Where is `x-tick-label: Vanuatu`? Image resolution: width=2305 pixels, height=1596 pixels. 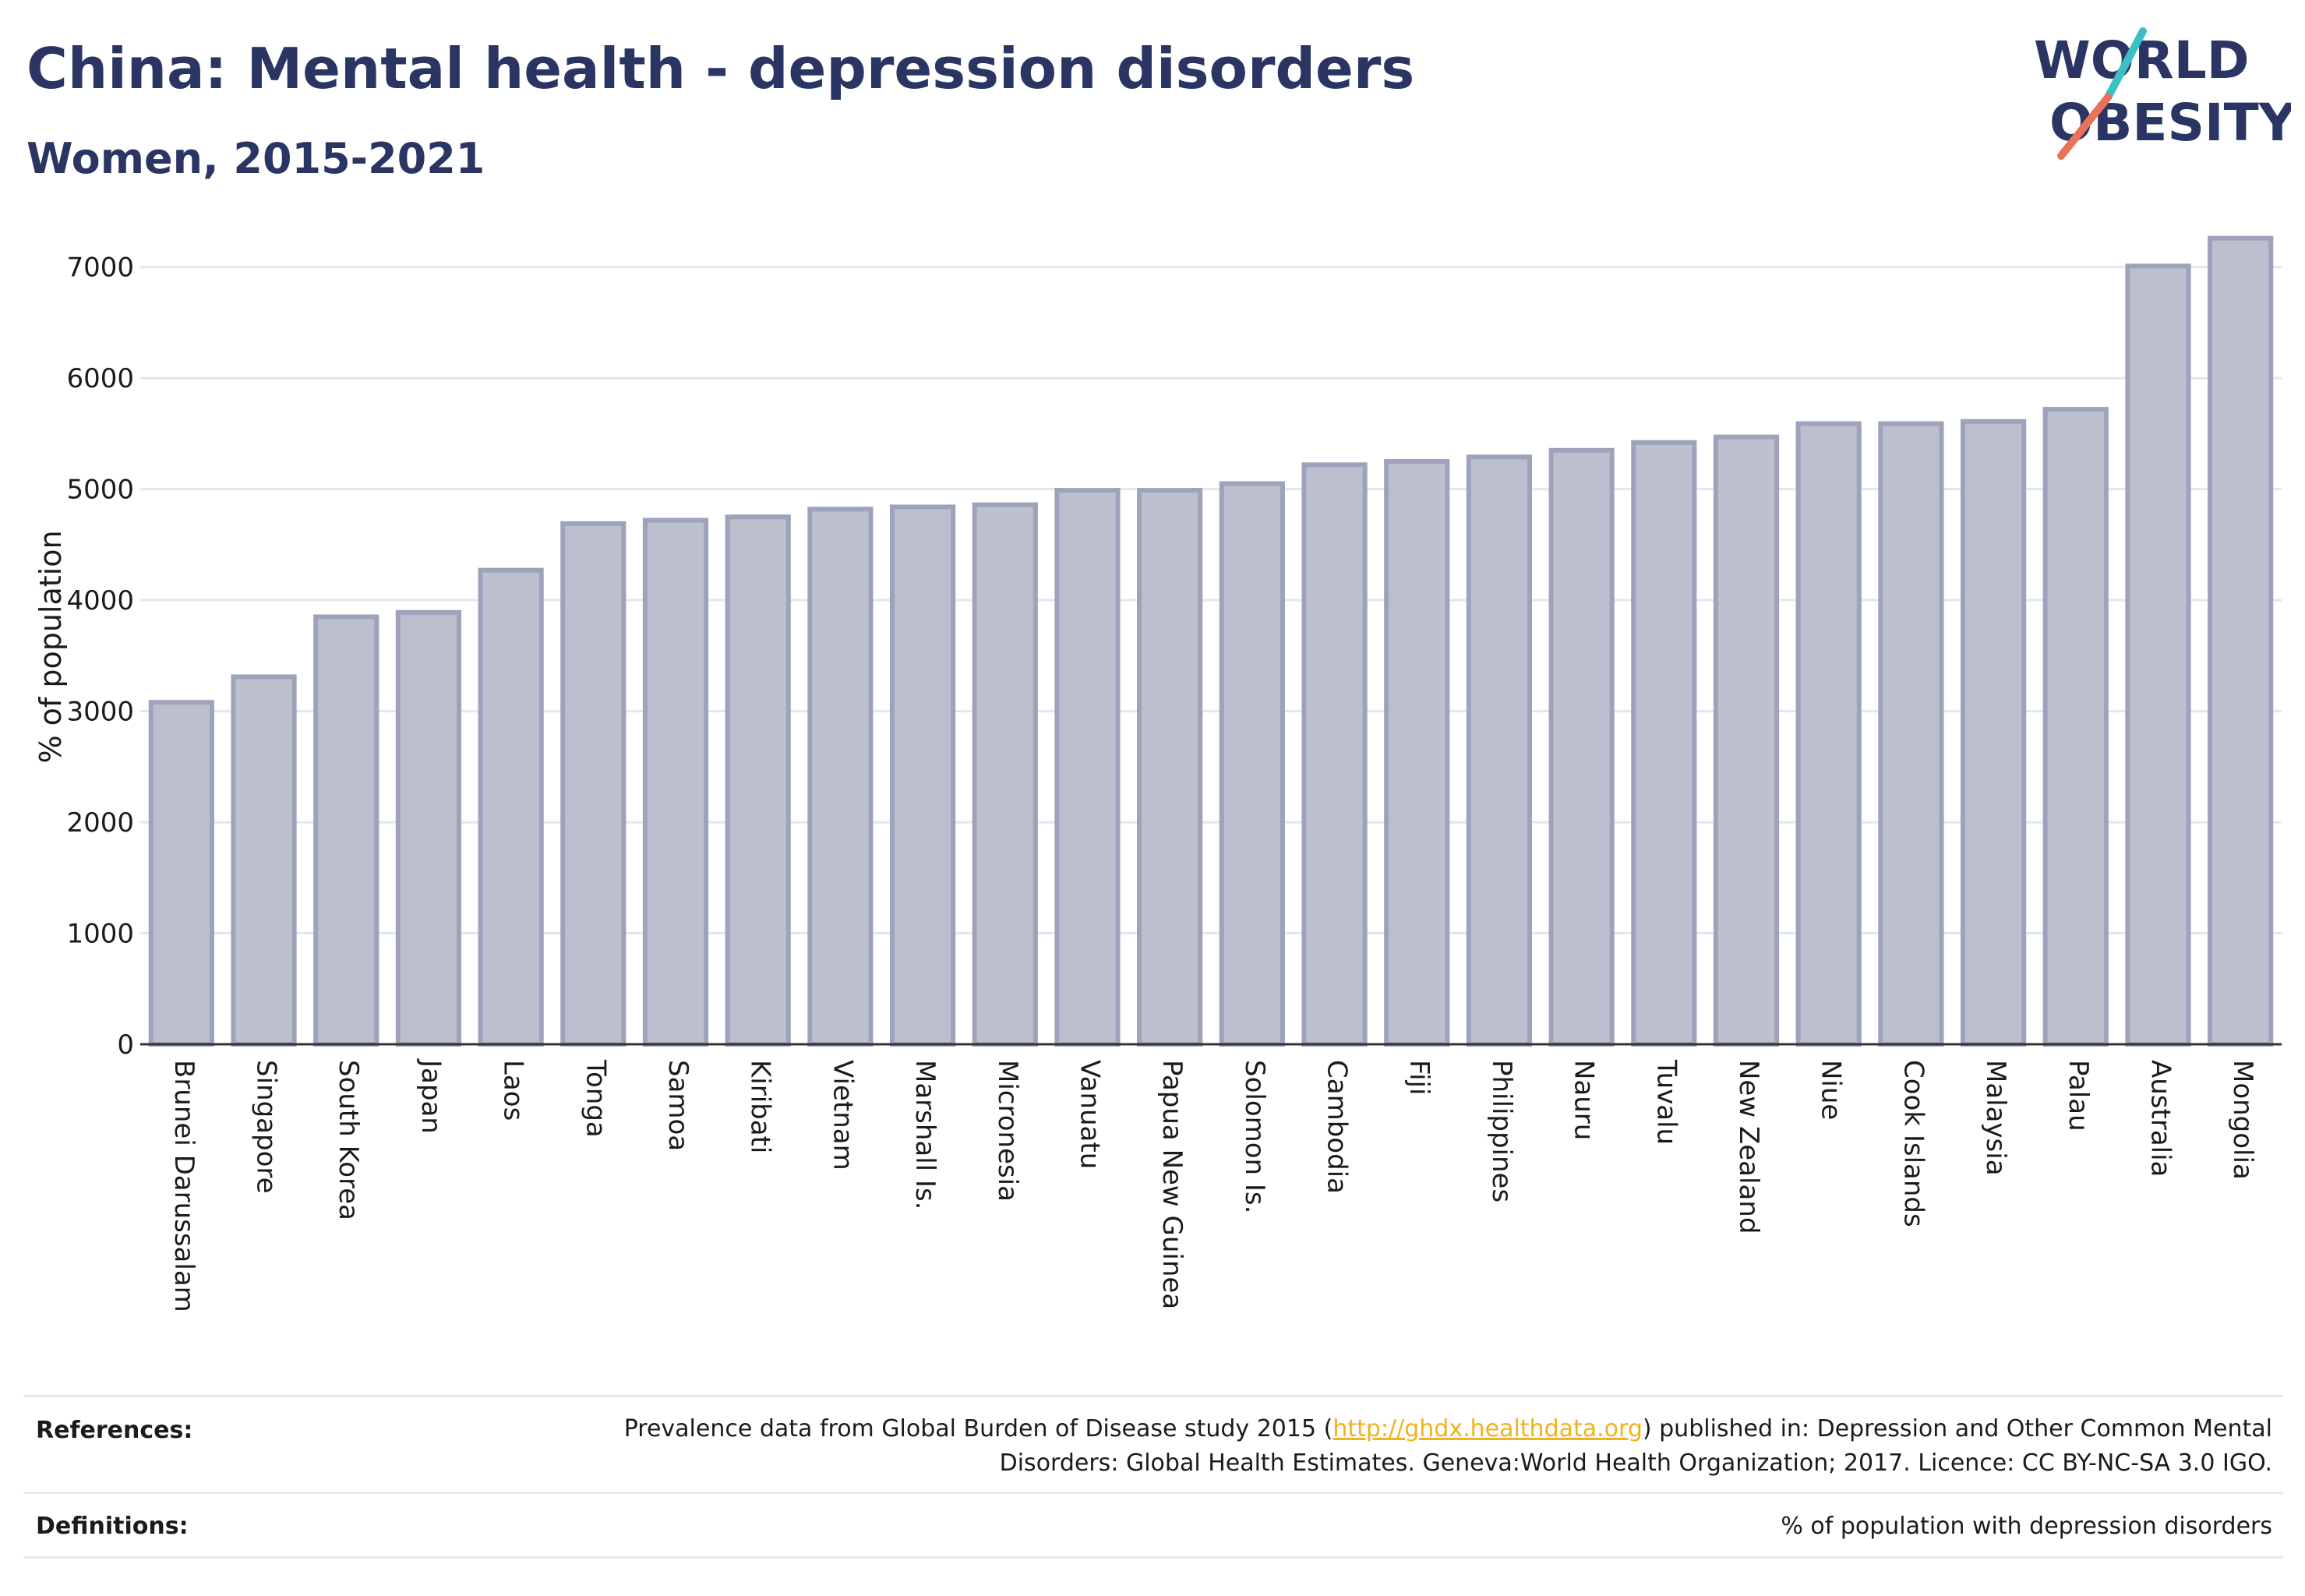 x-tick-label: Vanuatu is located at coordinates (1089, 1114).